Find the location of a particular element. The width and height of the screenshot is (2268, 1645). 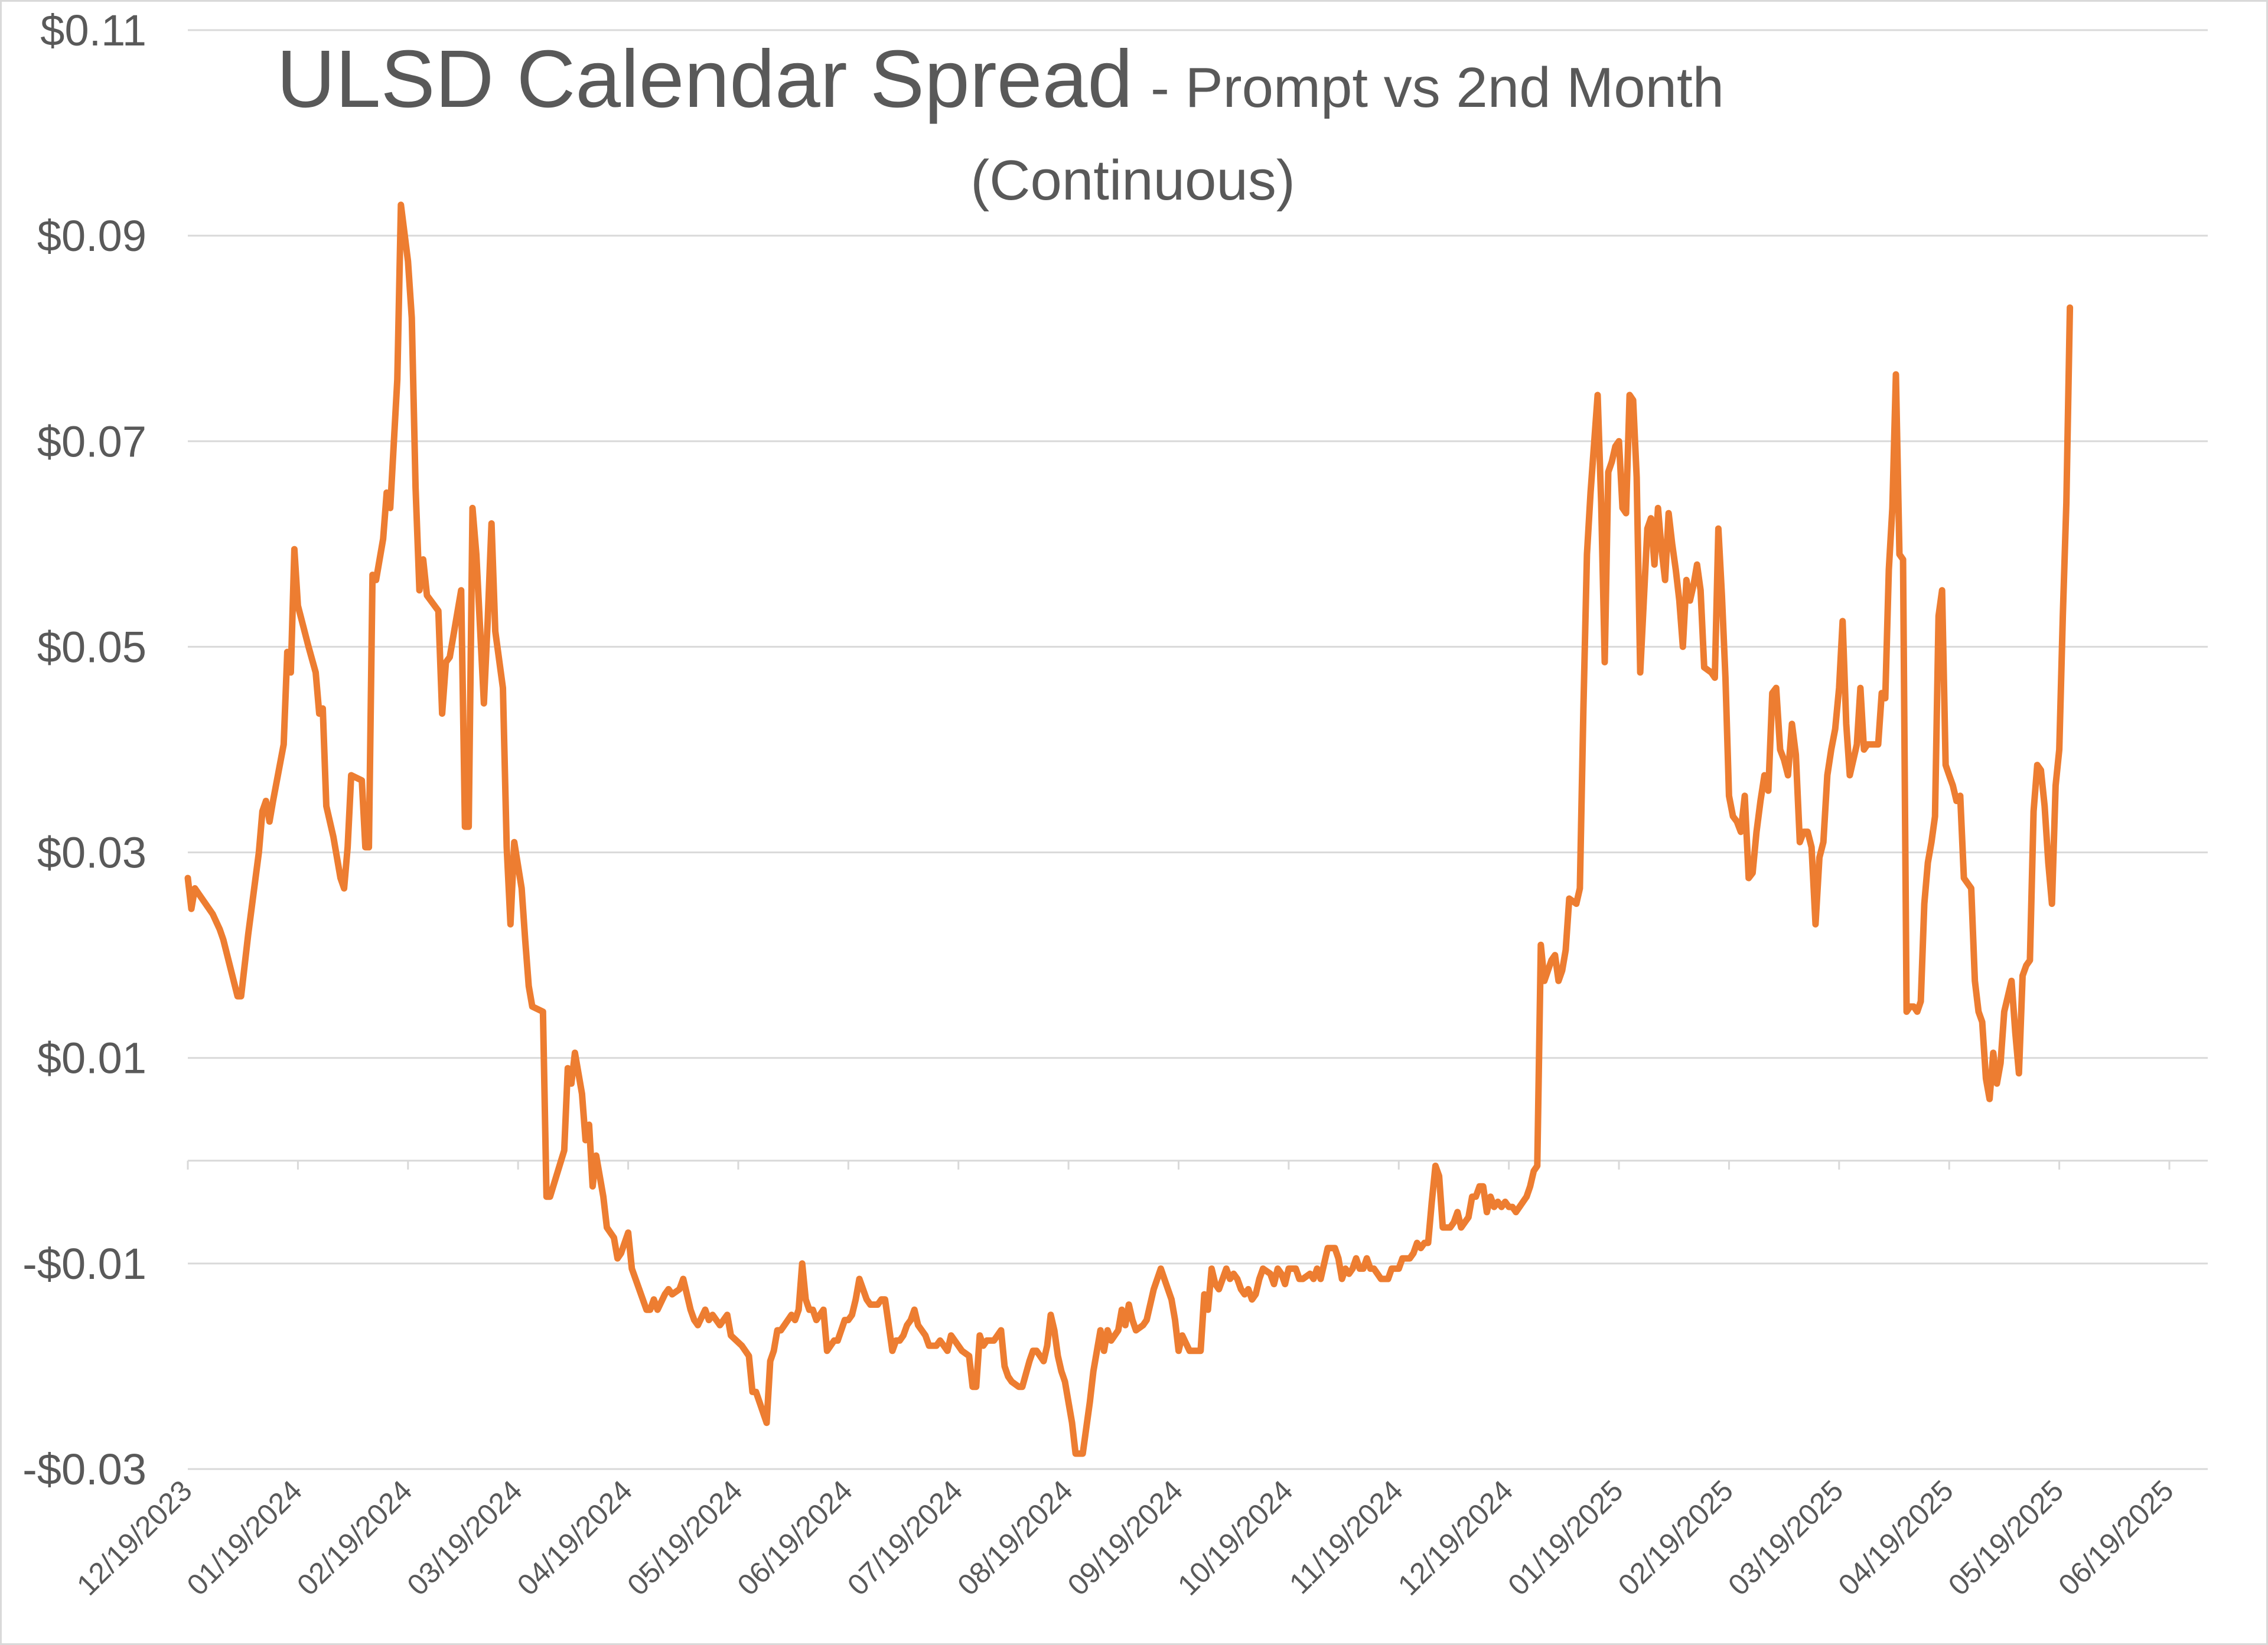

x-tick-label: 03/19/2024 is located at coordinates (464, 1538).